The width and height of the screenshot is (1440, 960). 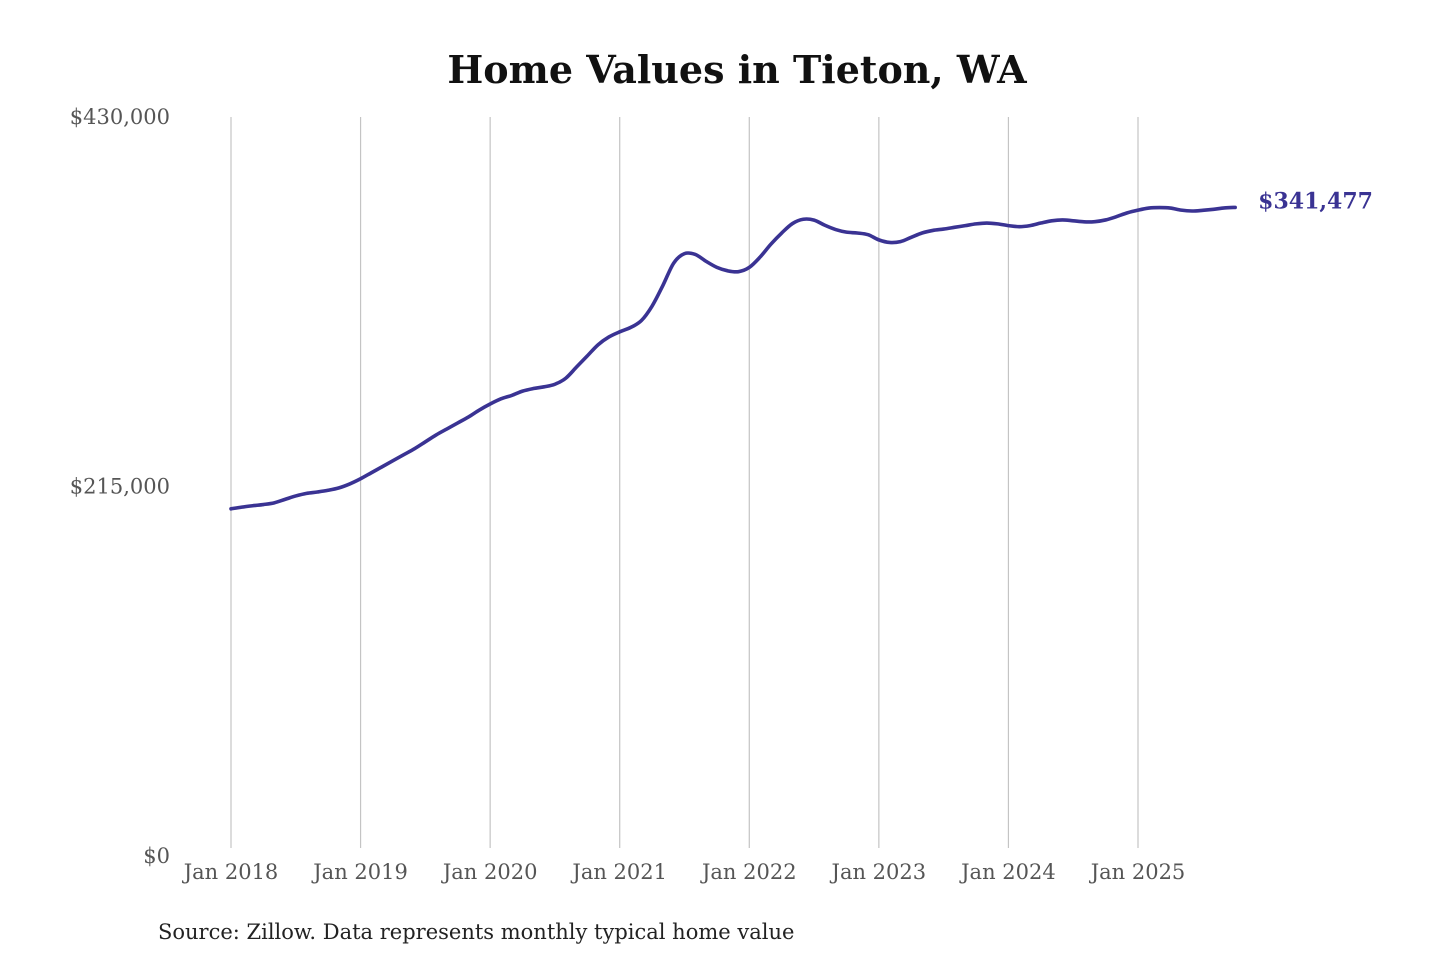 I want to click on x-tick-label: Jan 2025, so click(x=1137, y=872).